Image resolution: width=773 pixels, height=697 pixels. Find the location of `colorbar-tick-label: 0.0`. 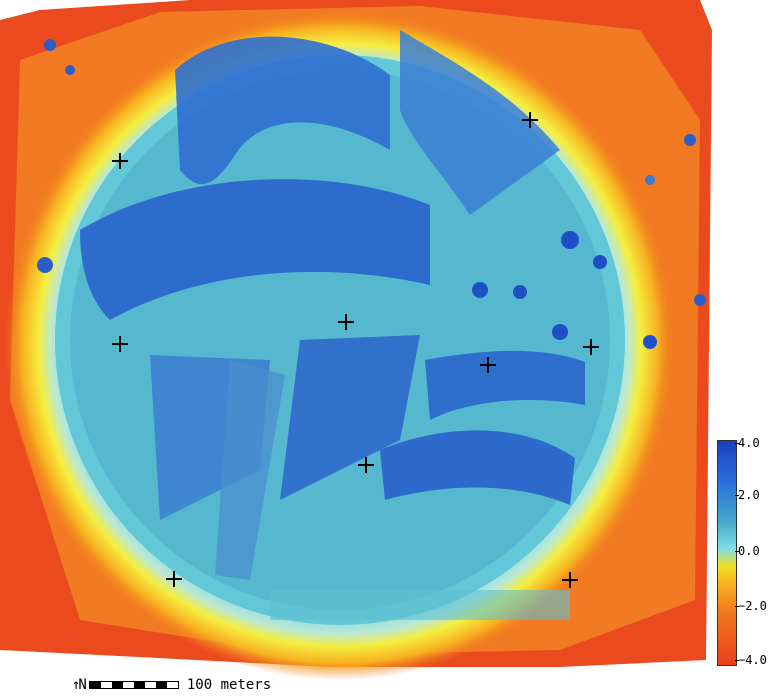

colorbar-tick-label: 0.0 is located at coordinates (749, 551).